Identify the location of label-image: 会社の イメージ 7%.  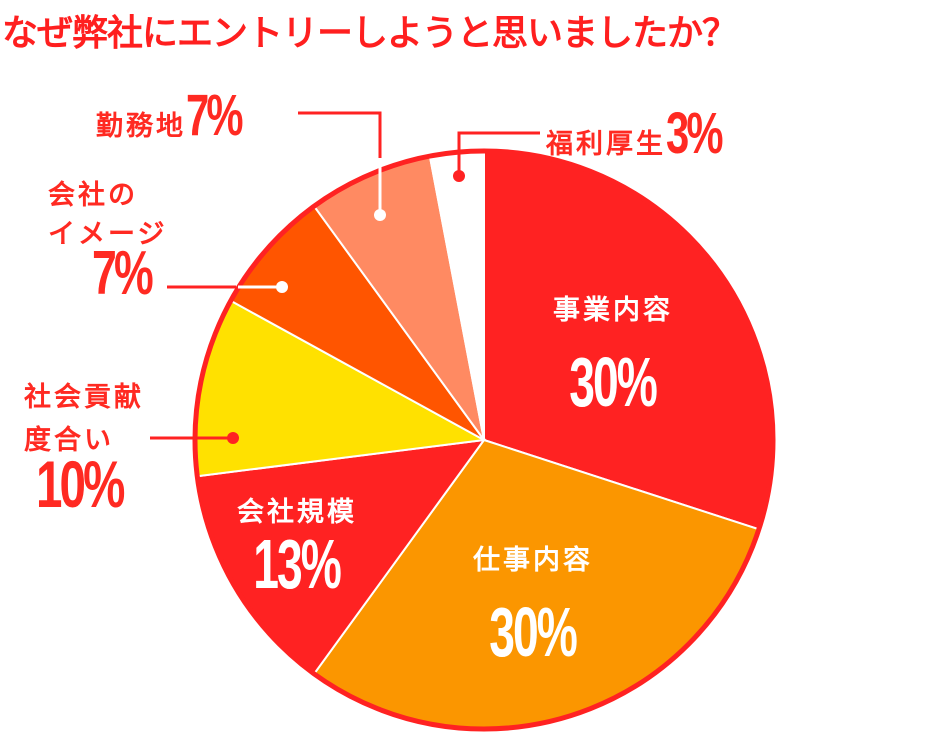
(108, 244).